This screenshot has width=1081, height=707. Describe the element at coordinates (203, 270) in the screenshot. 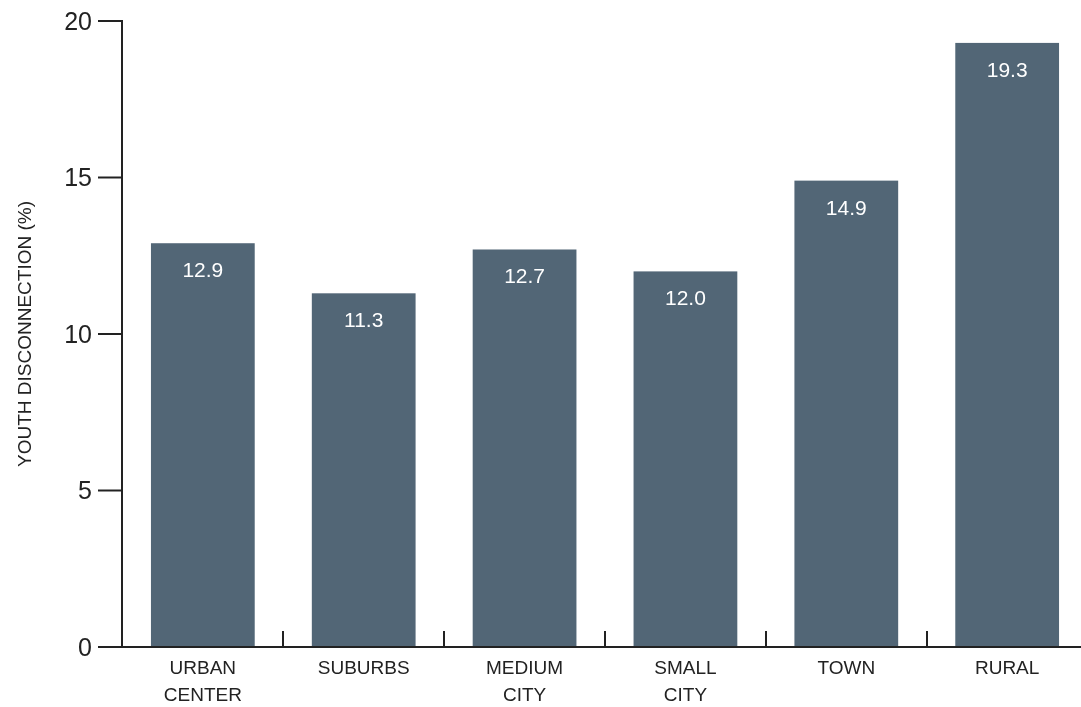

I see `data-label: 12.9` at that location.